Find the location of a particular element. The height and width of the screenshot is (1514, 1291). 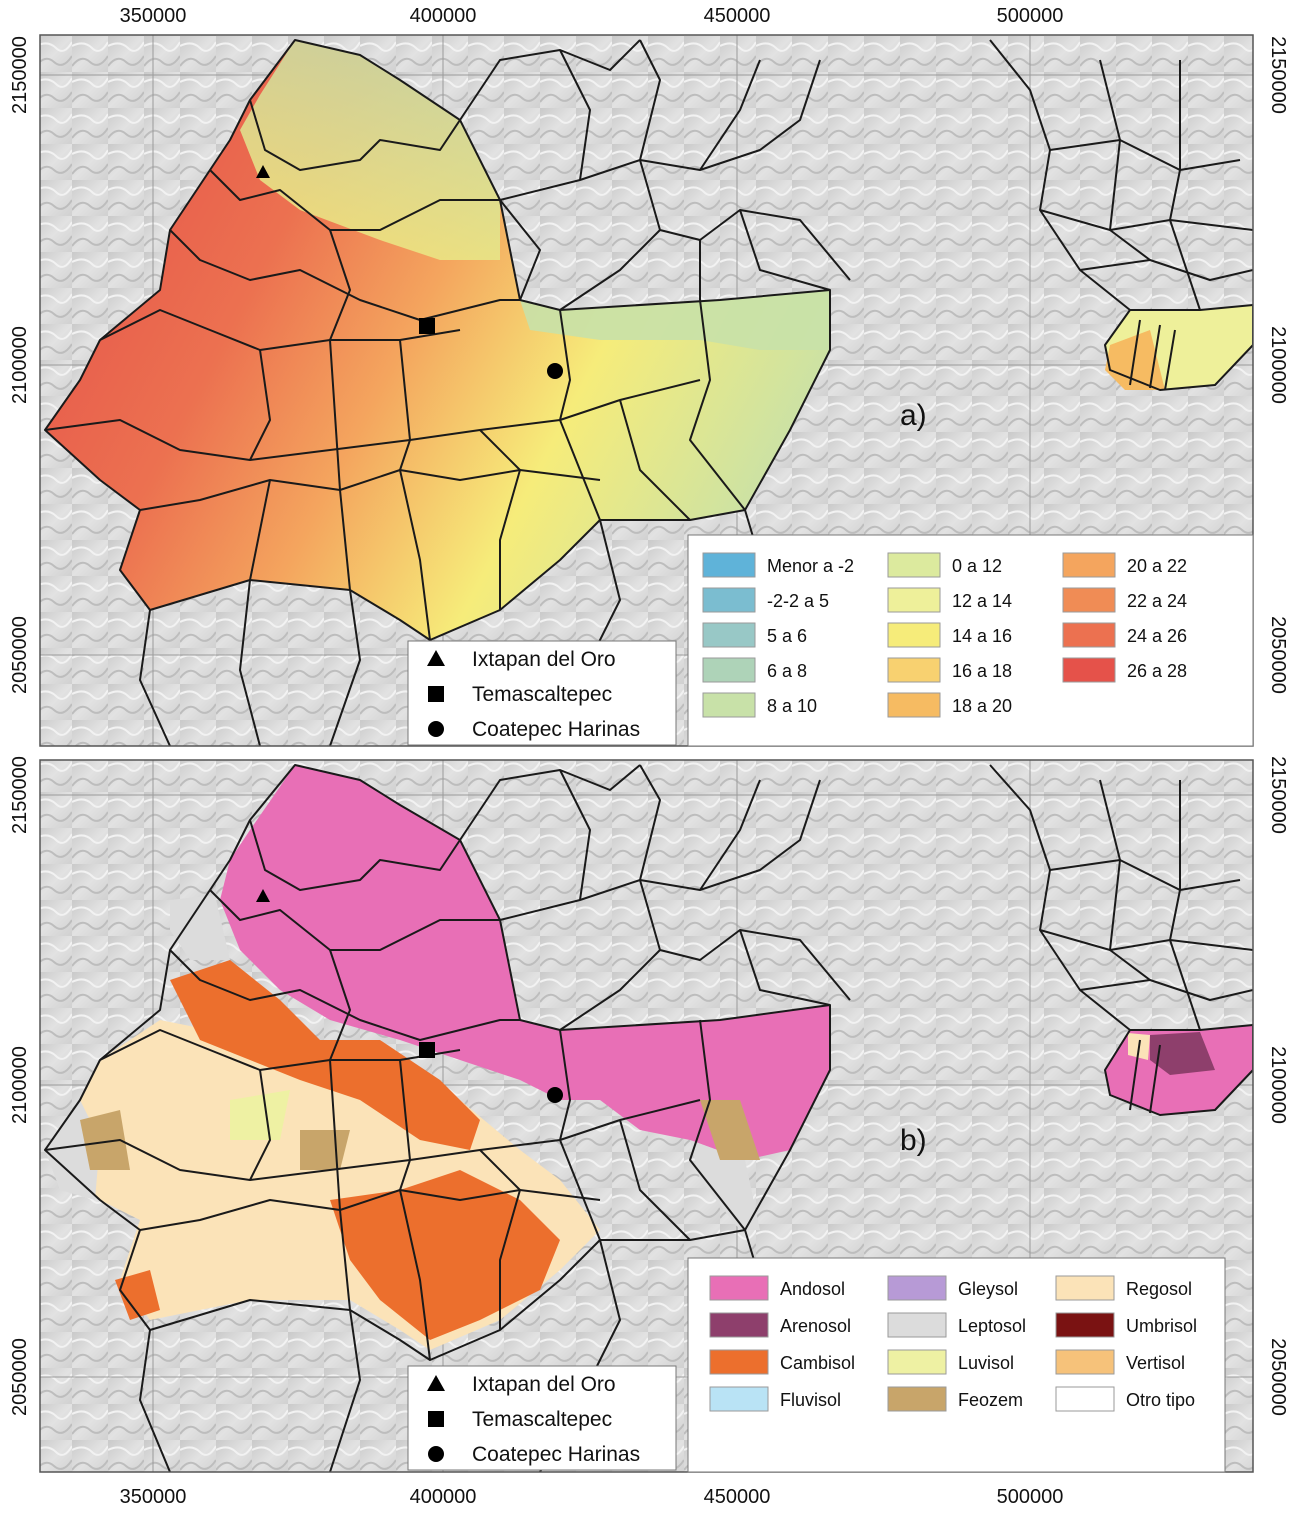

legend-item-label: Vertisol is located at coordinates (1155, 1363).